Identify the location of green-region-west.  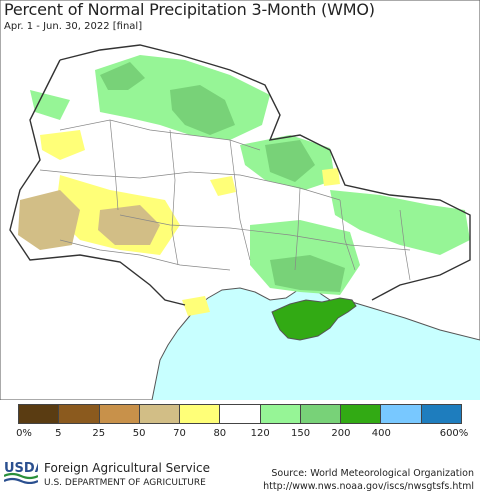
(50, 105).